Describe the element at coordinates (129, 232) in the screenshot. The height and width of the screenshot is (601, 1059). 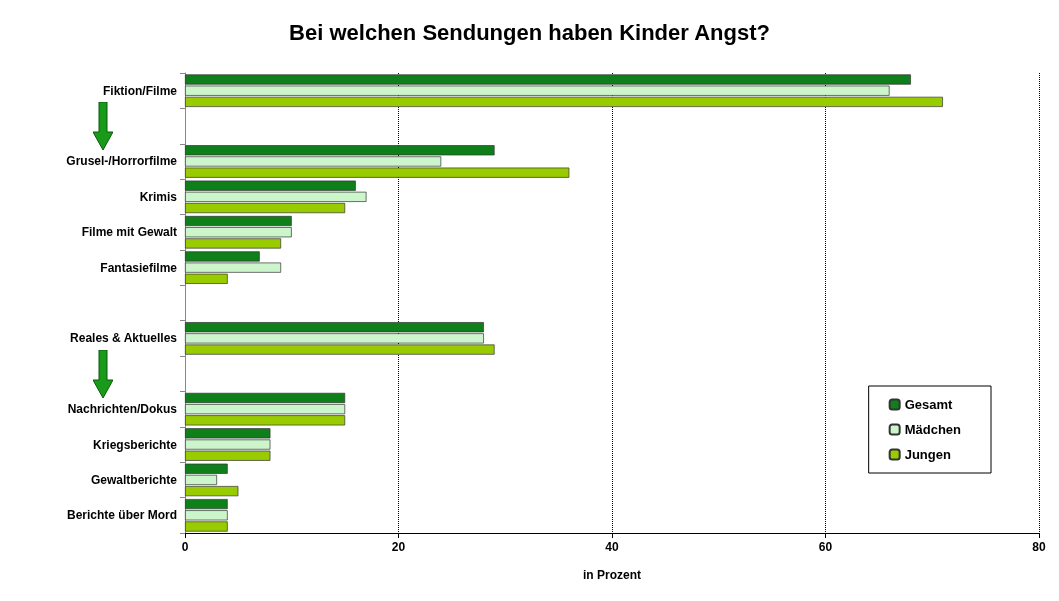
I see `y-tick-label: Filme mit Gewalt` at that location.